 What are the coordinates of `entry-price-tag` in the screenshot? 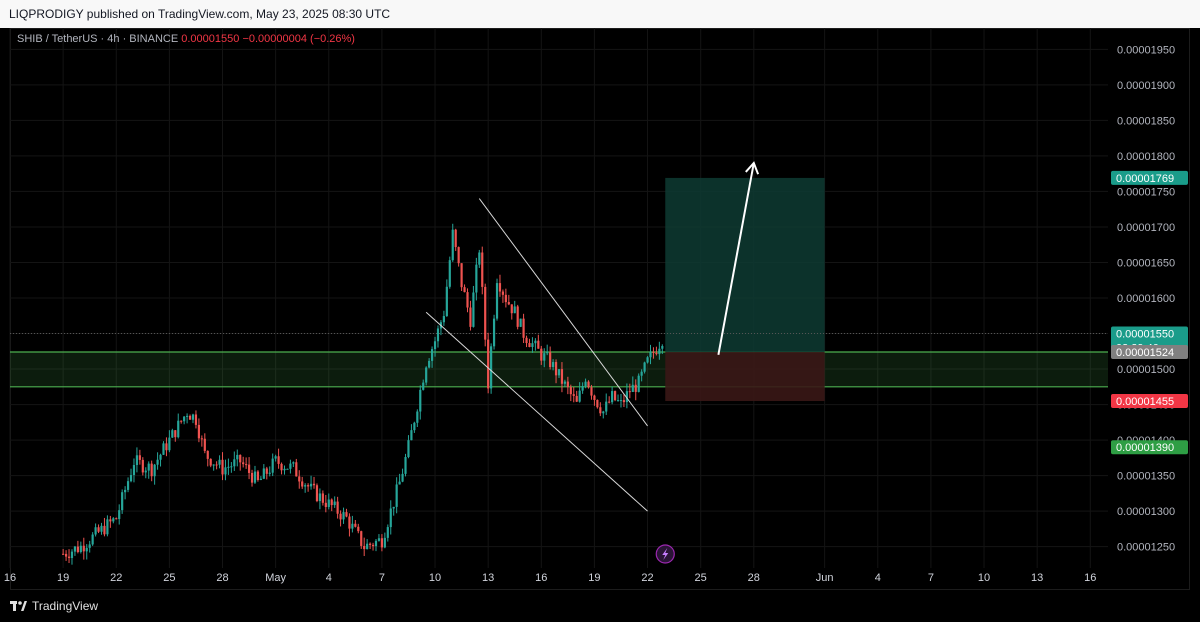 It's located at (1149, 352).